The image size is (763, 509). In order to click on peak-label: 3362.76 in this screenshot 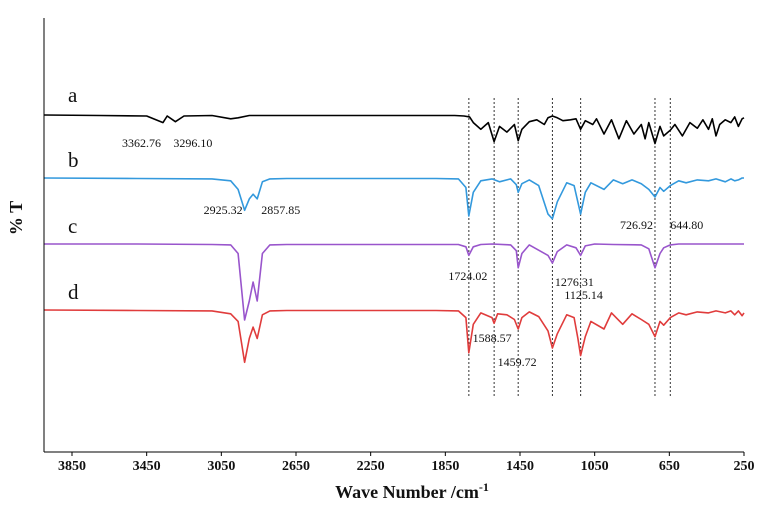, I will do `click(141, 143)`.